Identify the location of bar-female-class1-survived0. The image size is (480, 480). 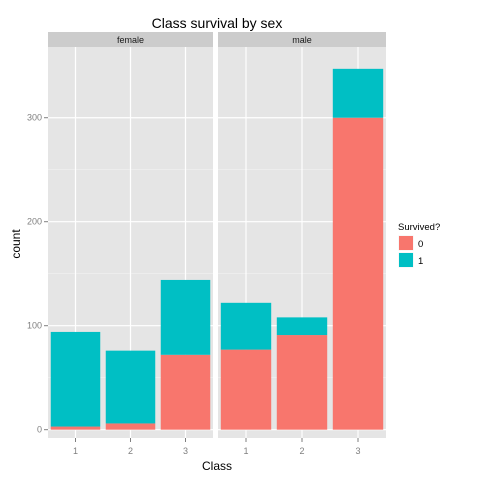
(75, 428).